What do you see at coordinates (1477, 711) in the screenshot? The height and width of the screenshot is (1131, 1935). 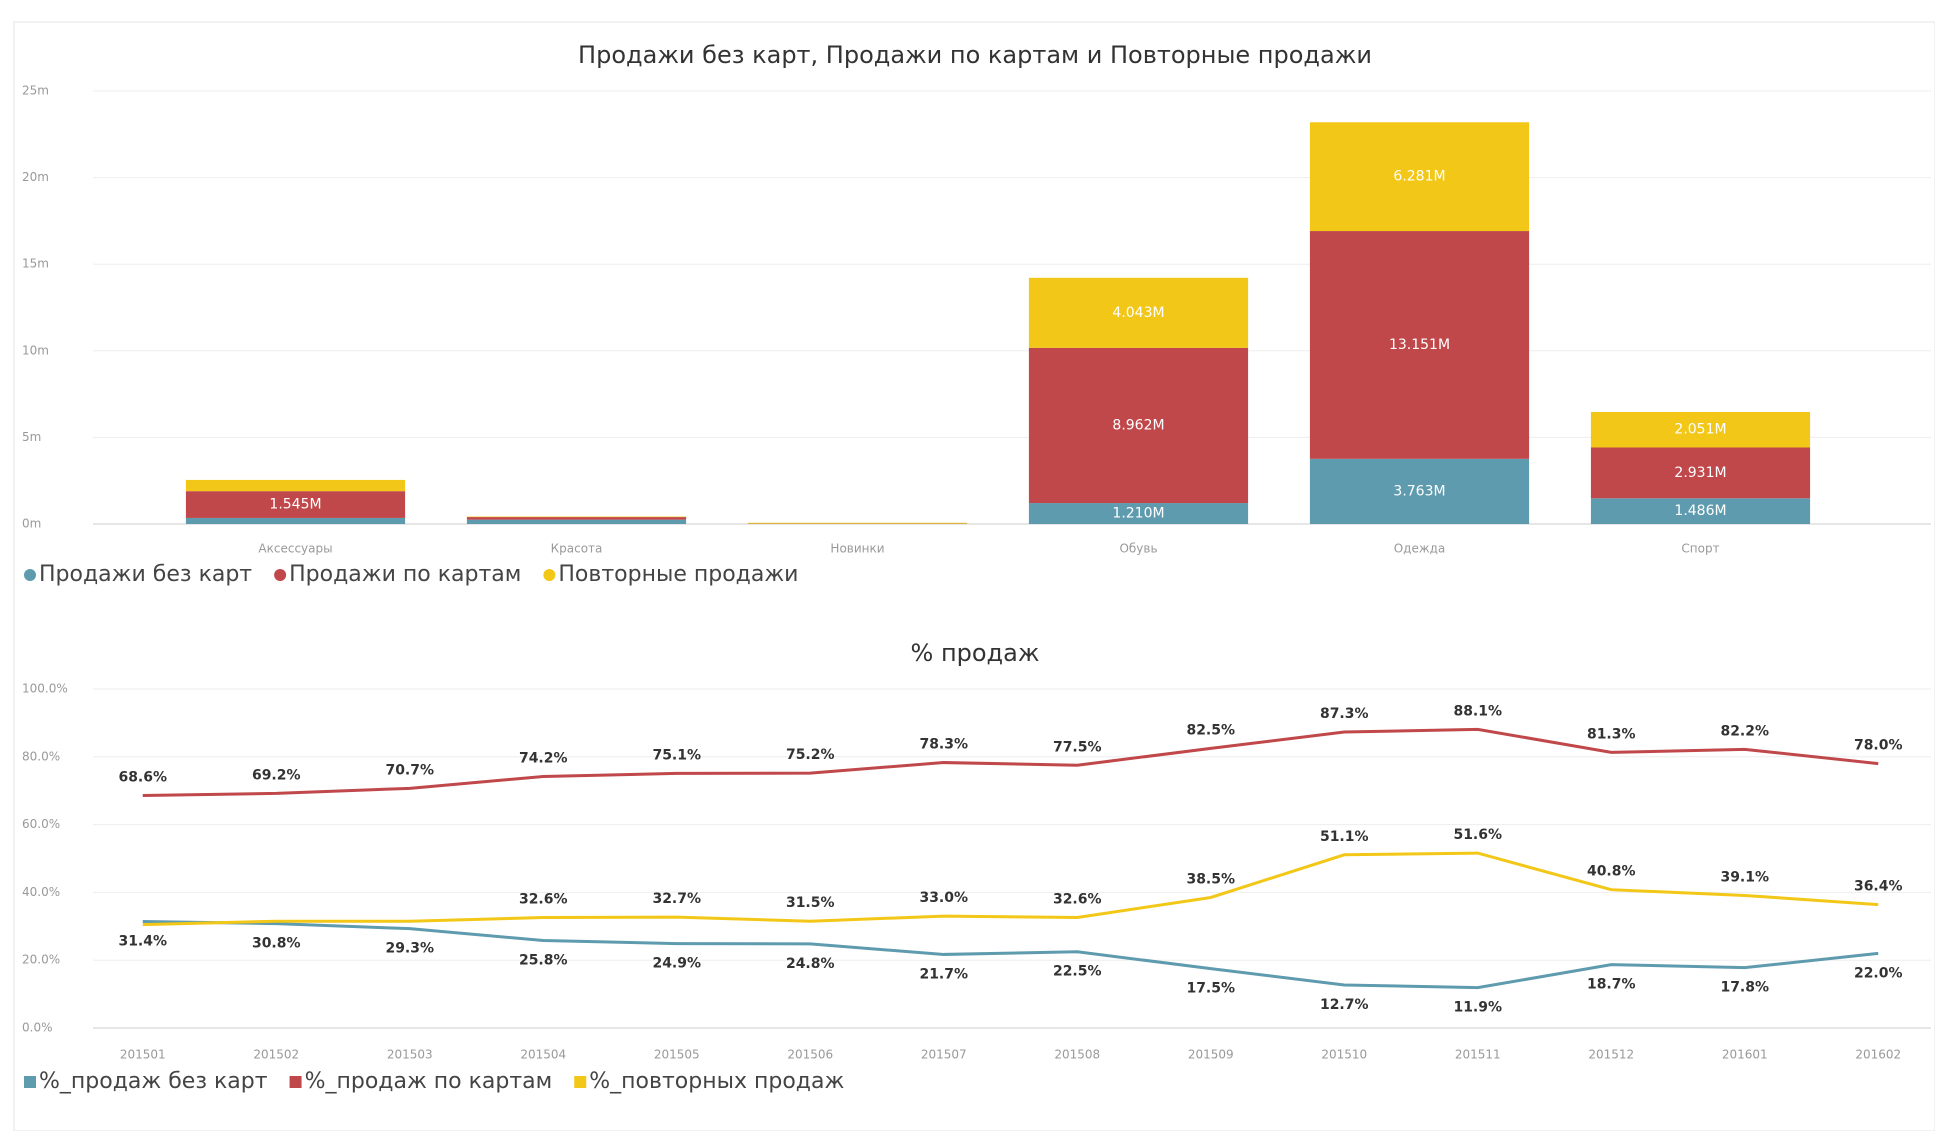 I see `data-label: 88.1%` at bounding box center [1477, 711].